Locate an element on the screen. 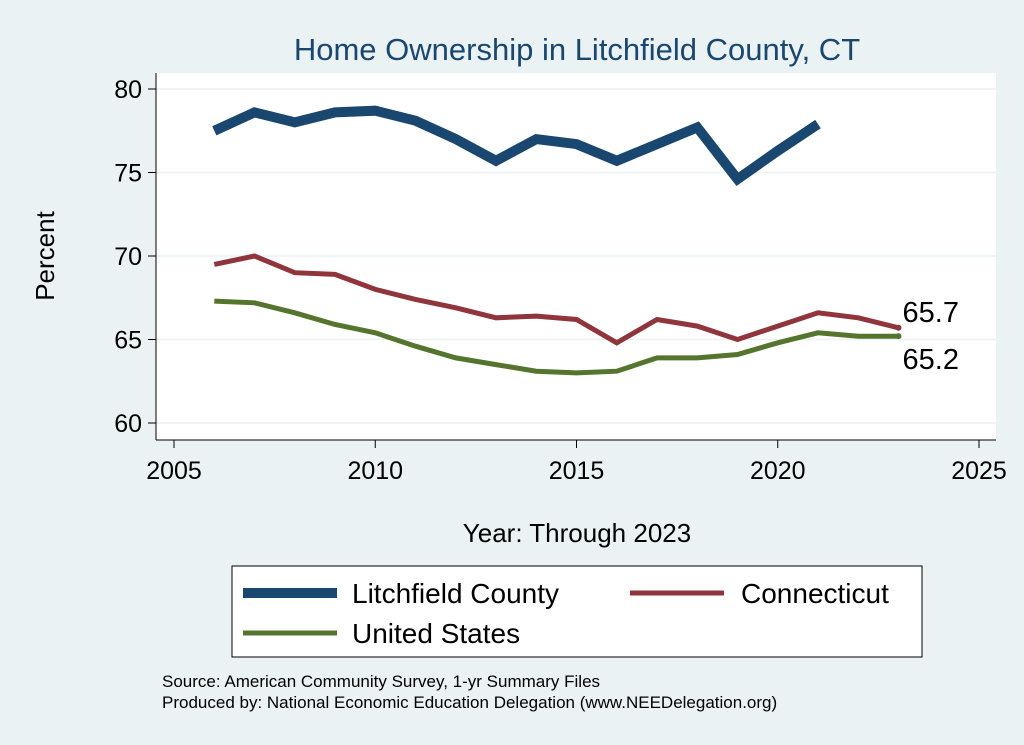 This screenshot has width=1024, height=745. x-tick-label-2005: 2005 is located at coordinates (174, 471).